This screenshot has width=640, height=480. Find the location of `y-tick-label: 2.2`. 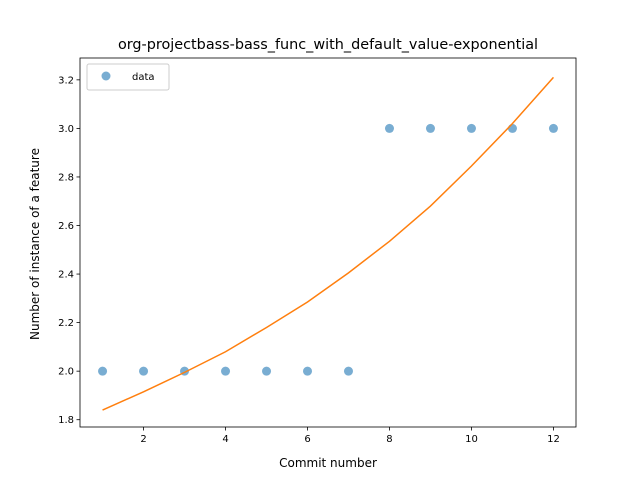

y-tick-label: 2.2 is located at coordinates (66, 323).